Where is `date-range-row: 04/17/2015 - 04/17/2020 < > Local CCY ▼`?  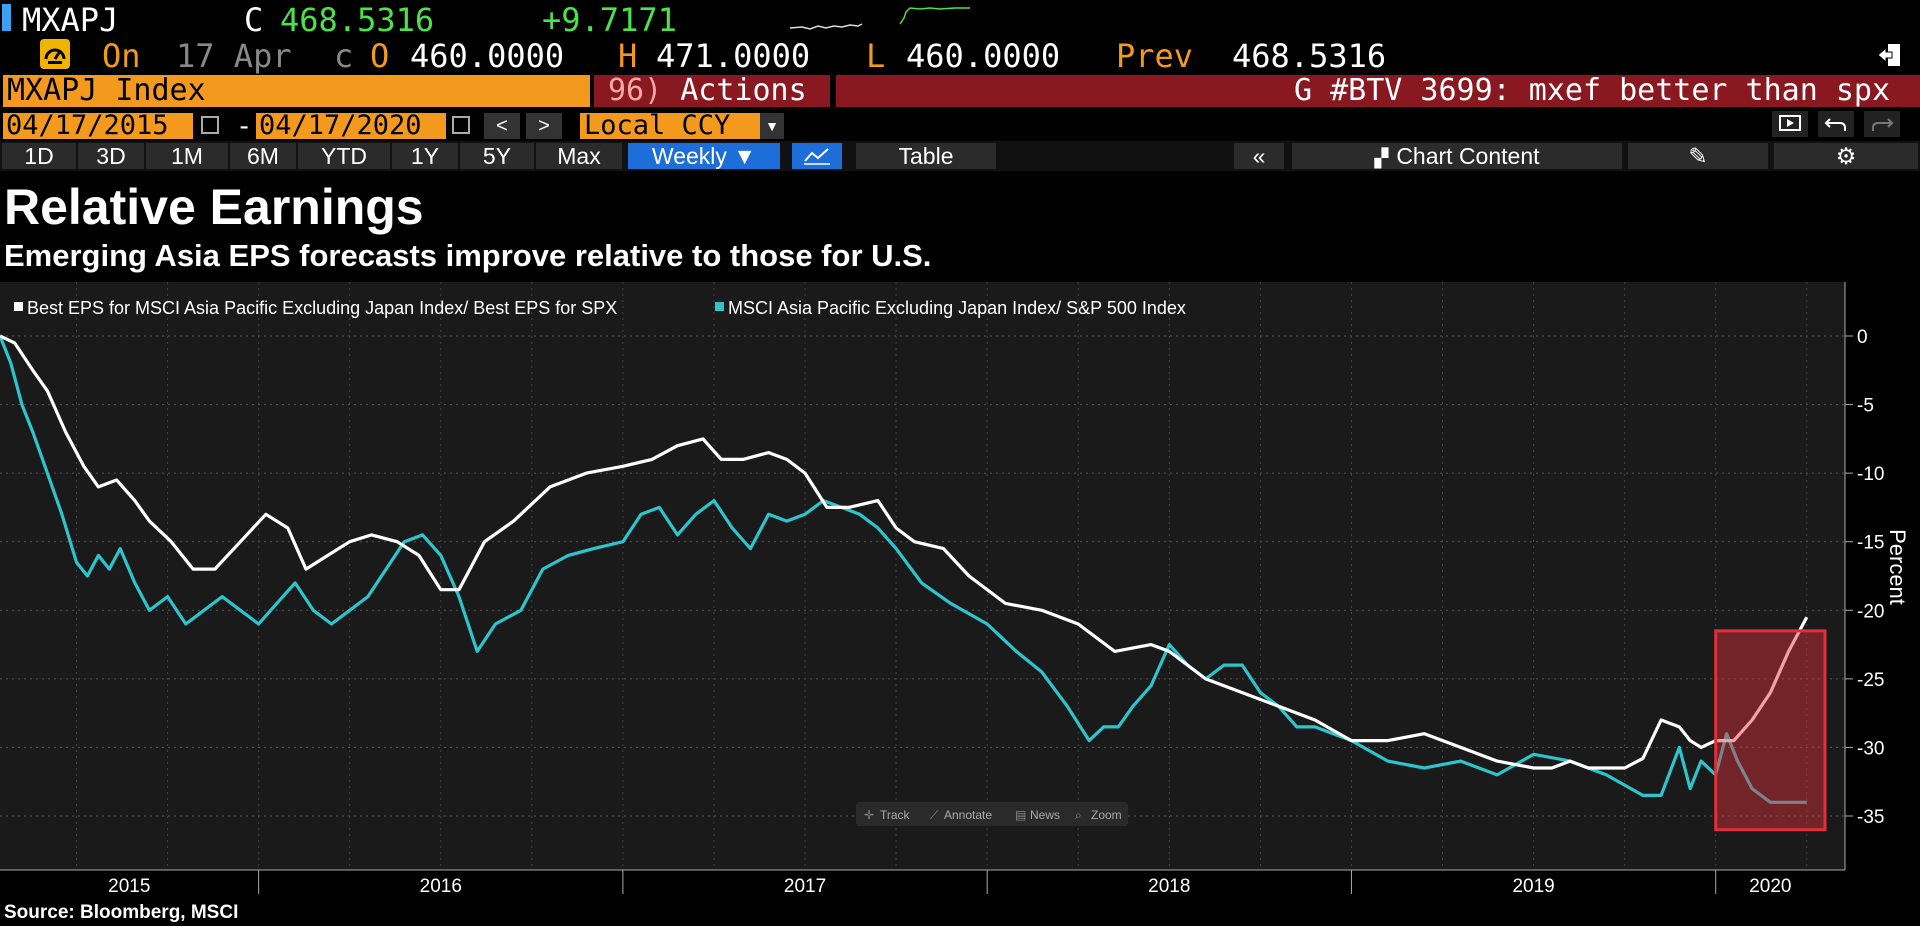
date-range-row: 04/17/2015 - 04/17/2020 < > Local CCY ▼ is located at coordinates (960, 126).